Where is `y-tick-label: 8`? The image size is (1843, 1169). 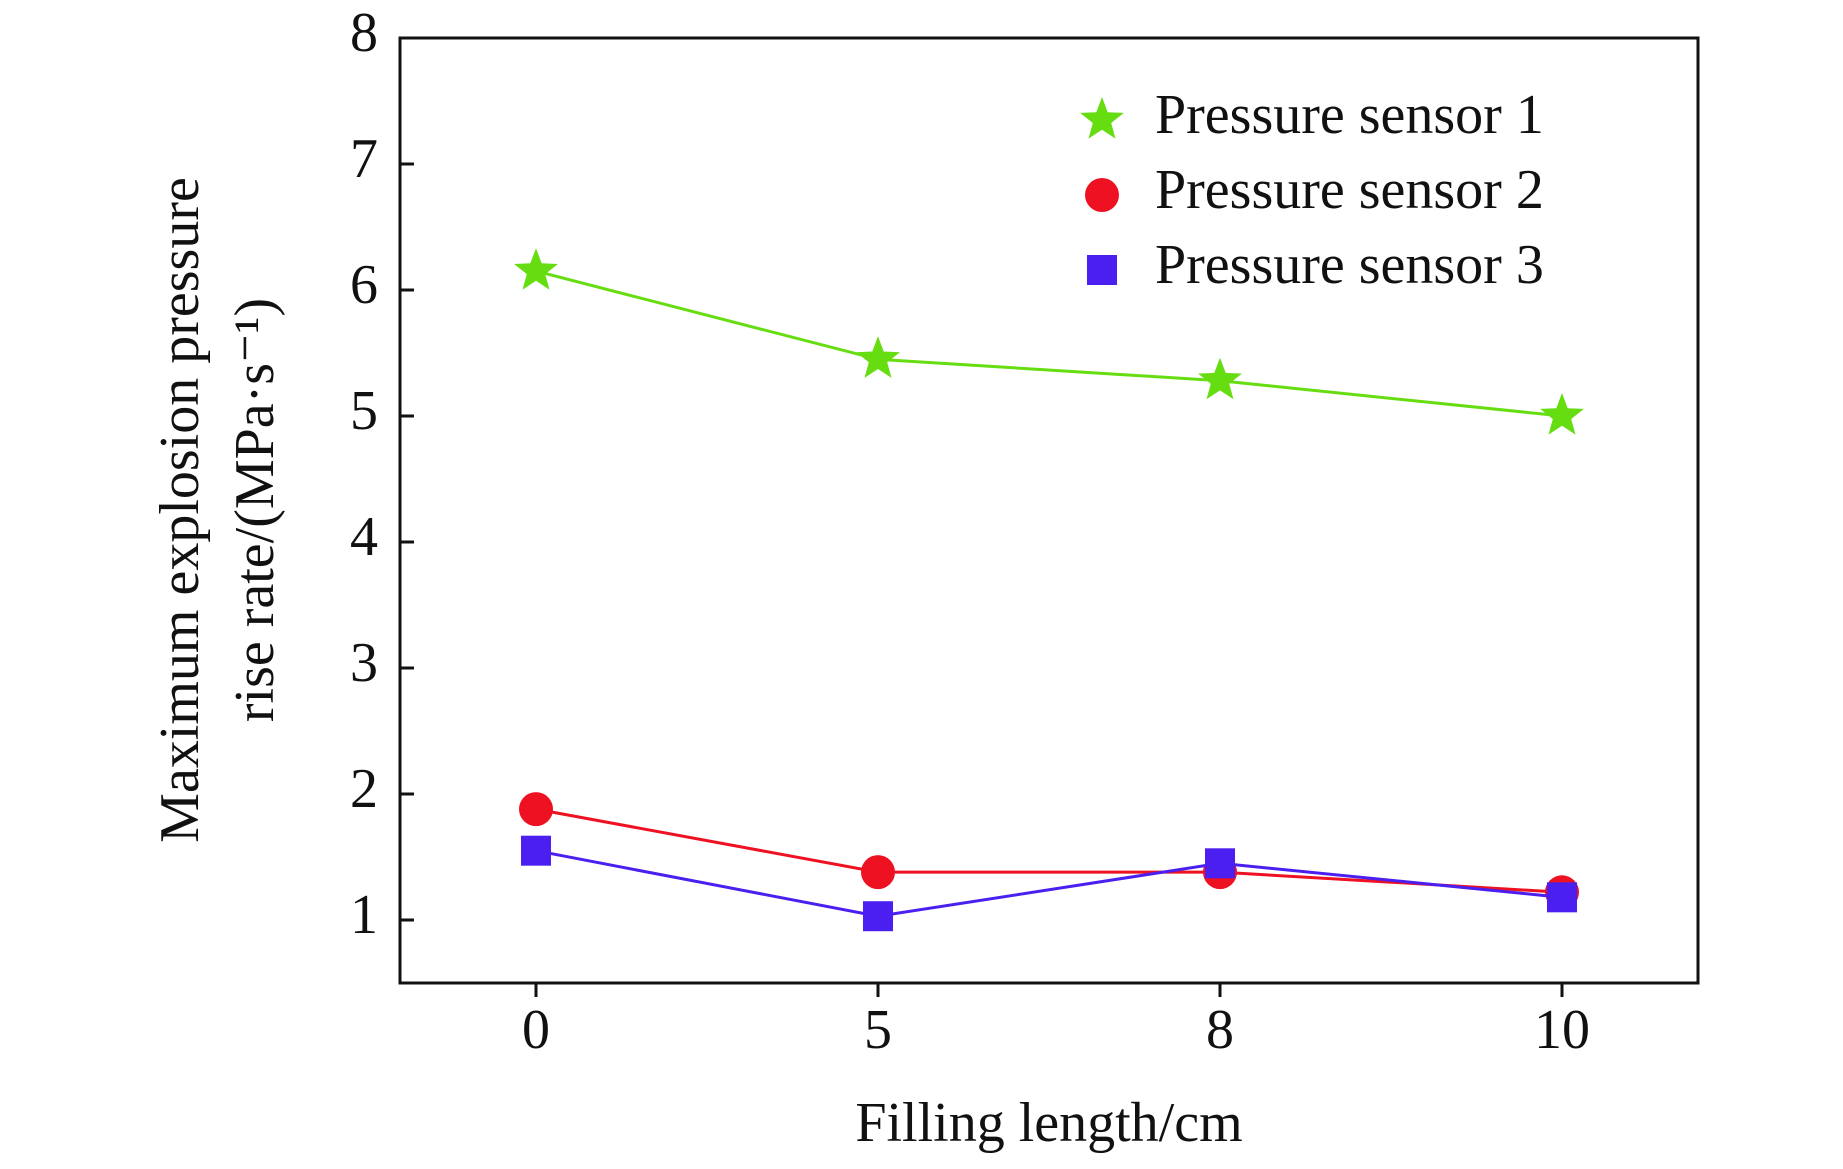 y-tick-label: 8 is located at coordinates (364, 33).